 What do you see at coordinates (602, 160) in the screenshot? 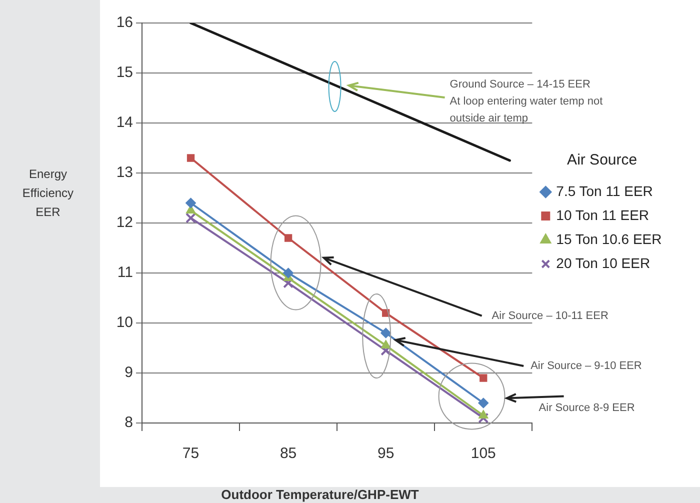
I see `legend-title: Air Source` at bounding box center [602, 160].